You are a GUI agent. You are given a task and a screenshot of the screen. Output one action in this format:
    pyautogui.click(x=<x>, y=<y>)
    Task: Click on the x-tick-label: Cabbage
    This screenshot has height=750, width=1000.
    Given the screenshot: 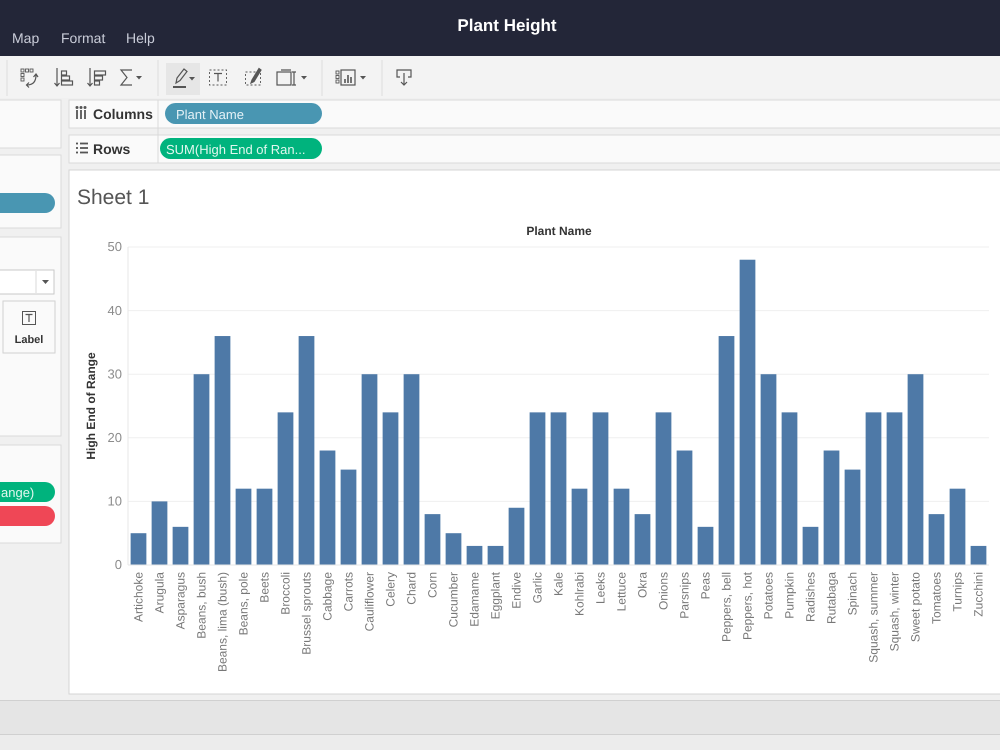 What is the action you would take?
    pyautogui.click(x=327, y=596)
    